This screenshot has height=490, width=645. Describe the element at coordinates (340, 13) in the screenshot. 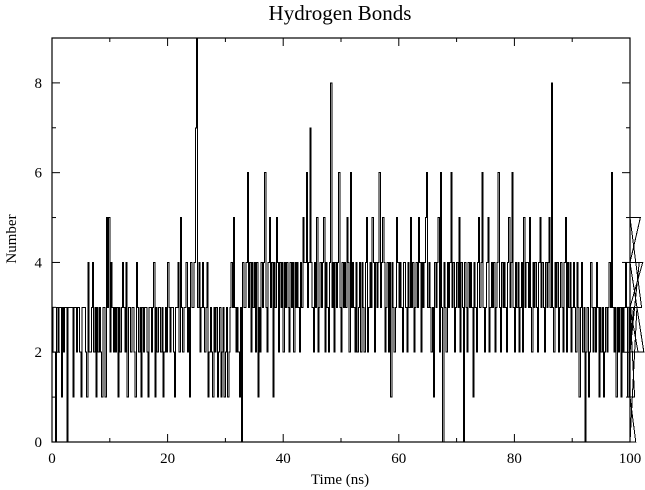

I see `chart-title: Hydrogen Bonds` at that location.